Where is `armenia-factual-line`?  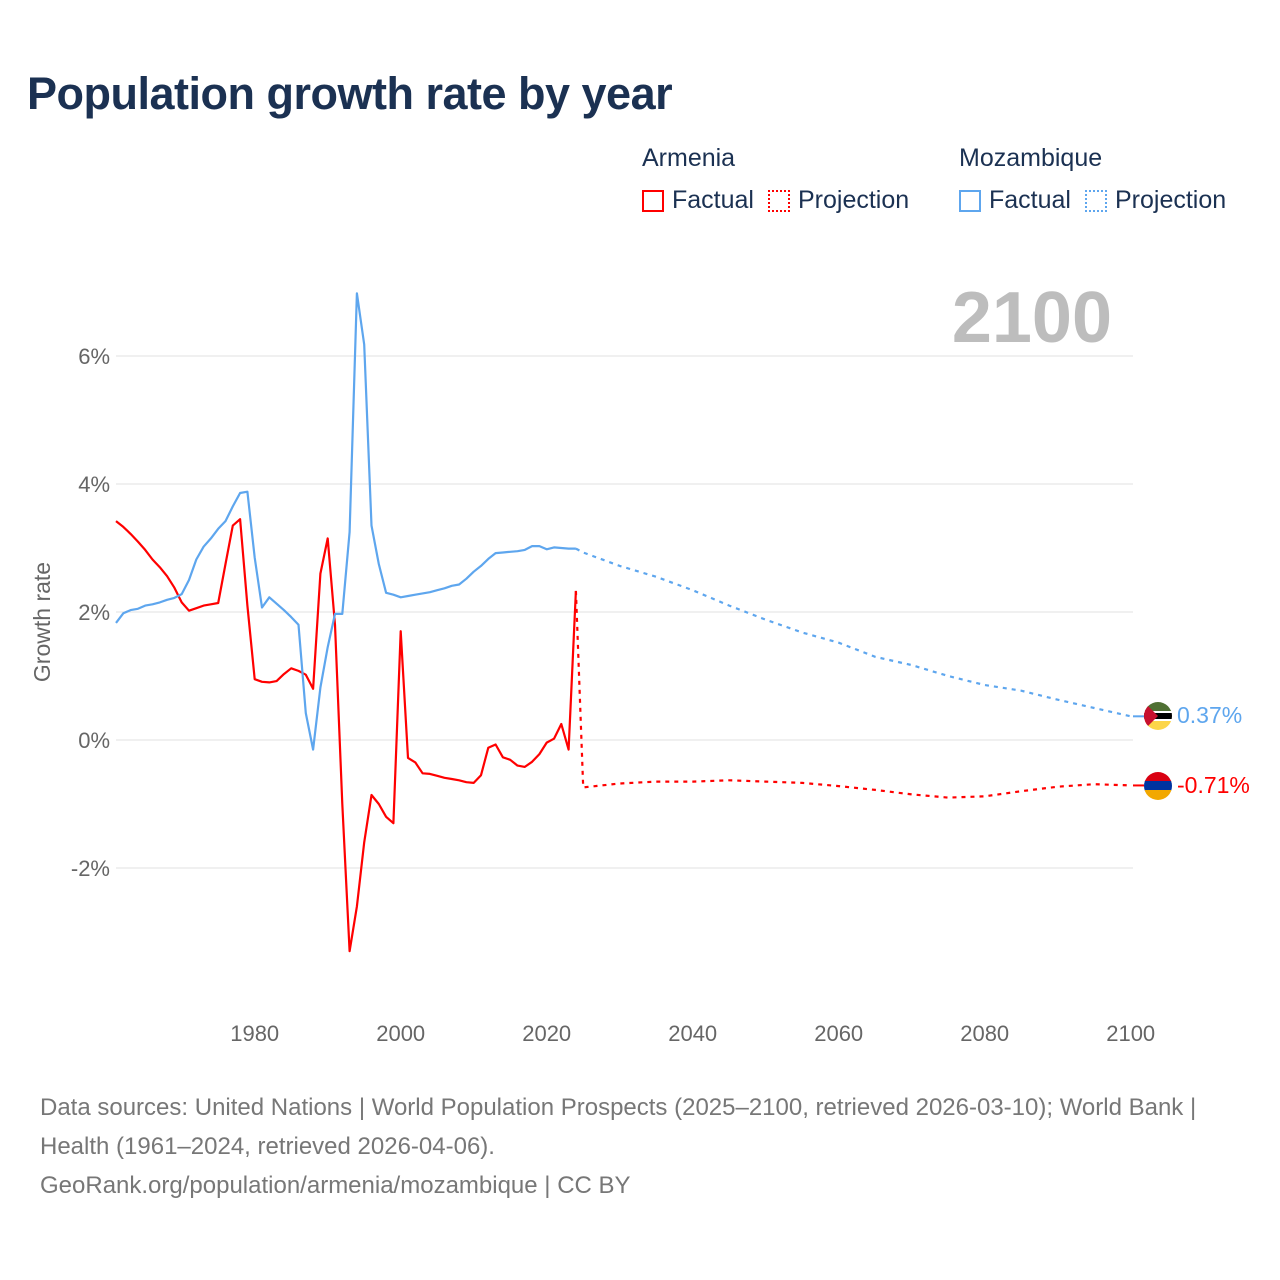 armenia-factual-line is located at coordinates (346, 735).